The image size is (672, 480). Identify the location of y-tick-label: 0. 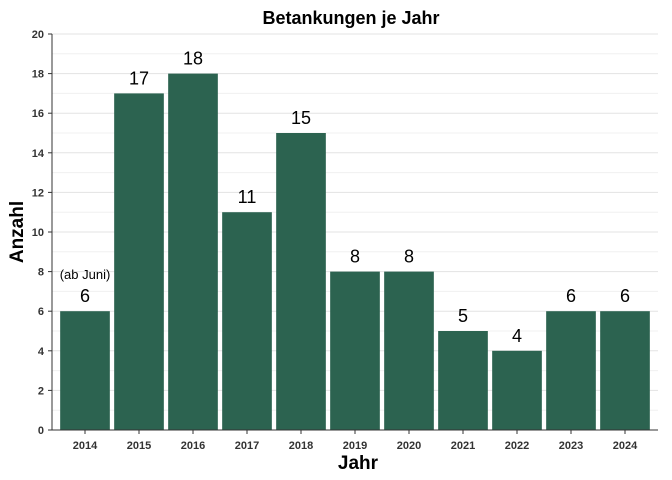
(41, 431).